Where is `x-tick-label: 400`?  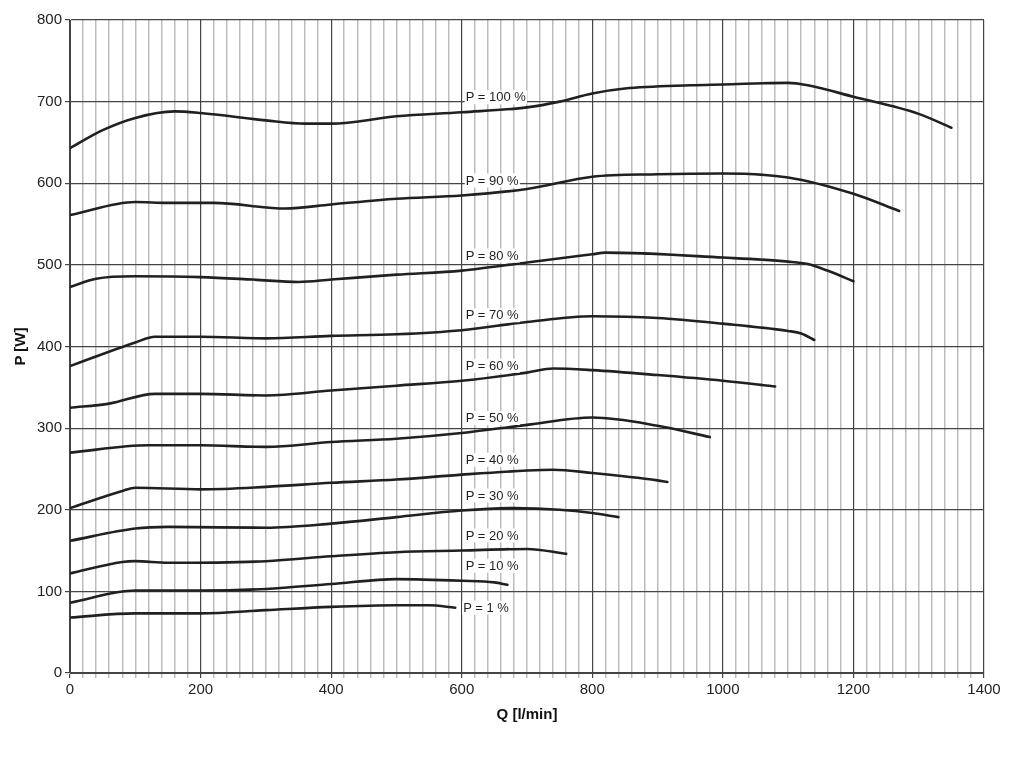 x-tick-label: 400 is located at coordinates (331, 689).